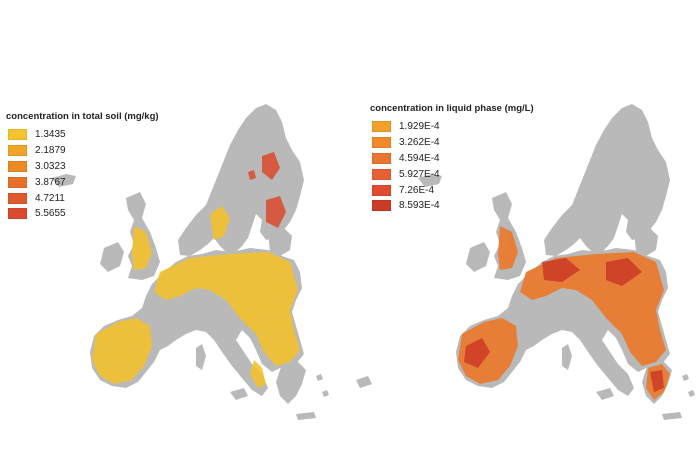  Describe the element at coordinates (50, 214) in the screenshot. I see `legend-label: 5.5655` at that location.